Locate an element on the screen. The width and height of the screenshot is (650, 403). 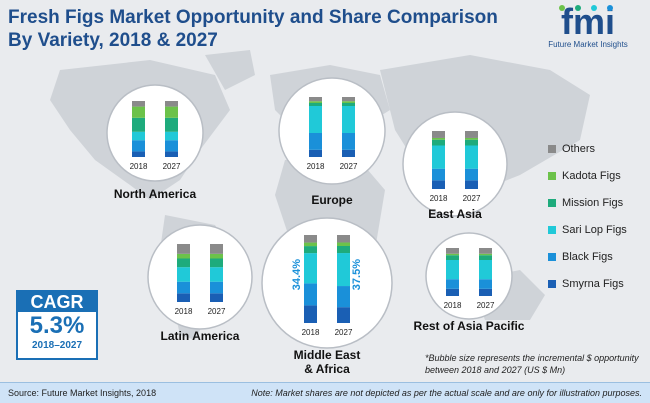
region-group: 2018 34.4% 2027 37.5% Middle East& Africa is located at coordinates (327, 296).